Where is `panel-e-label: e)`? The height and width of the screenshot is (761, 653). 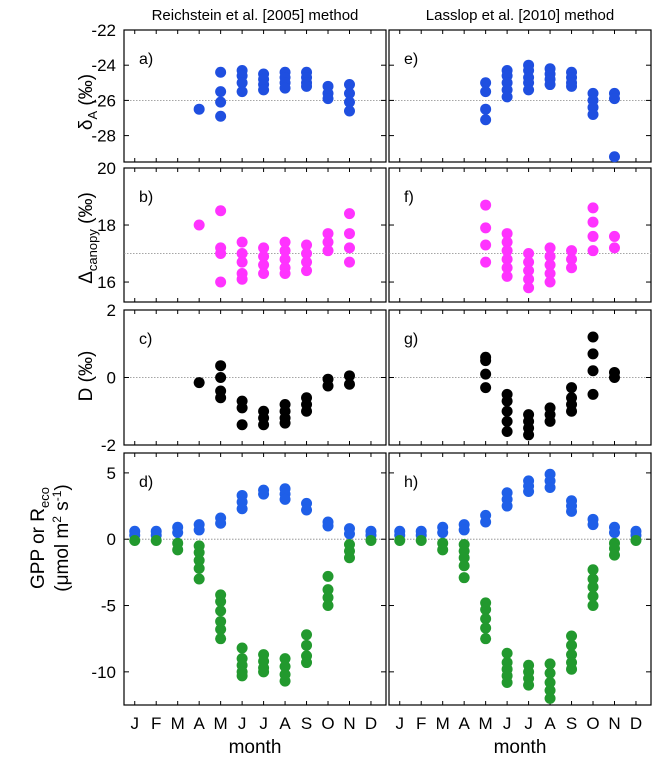 panel-e-label: e) is located at coordinates (411, 59).